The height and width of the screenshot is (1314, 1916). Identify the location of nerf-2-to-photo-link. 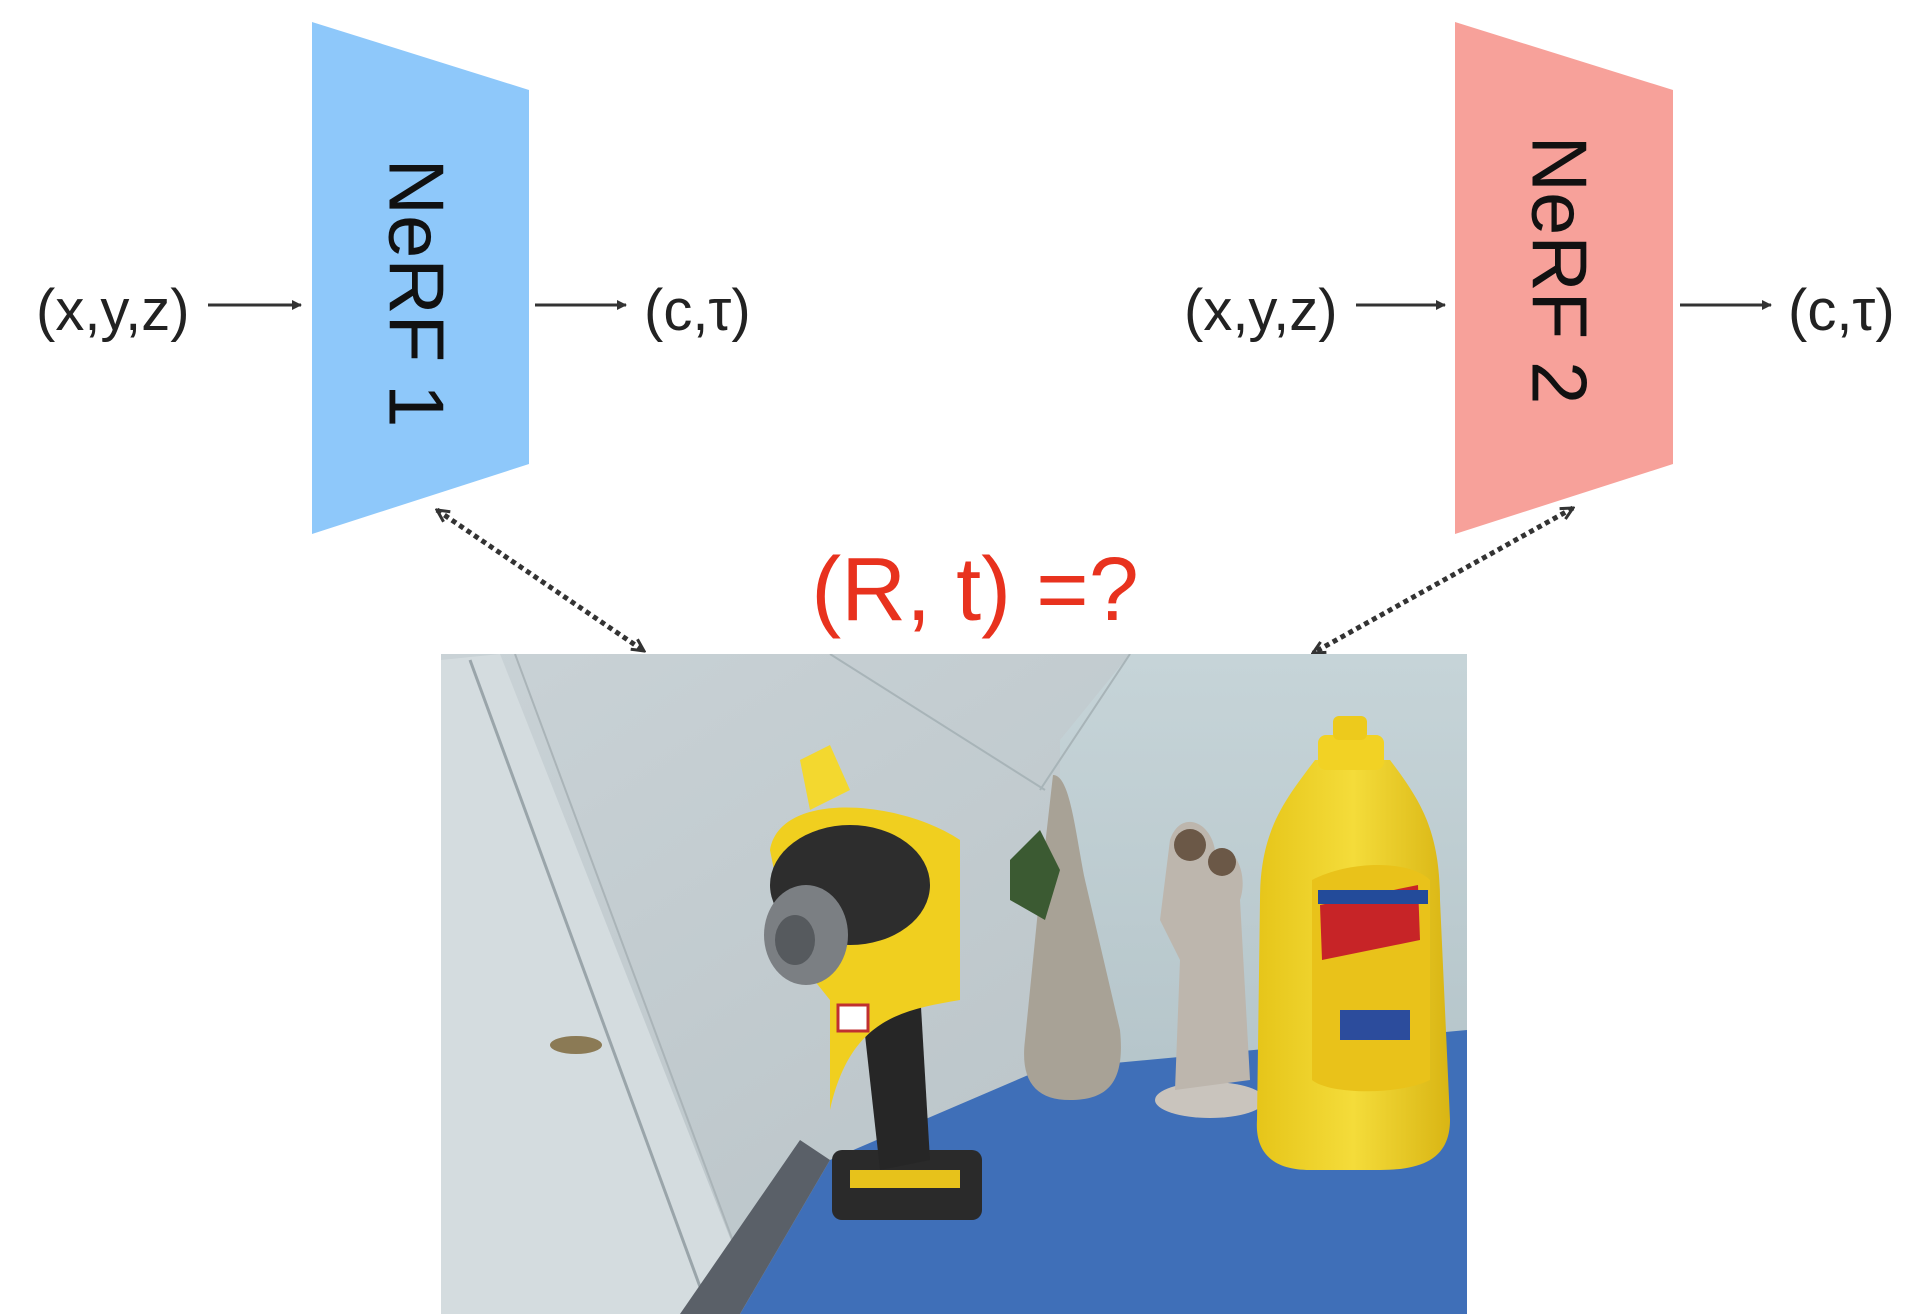
(1443, 580).